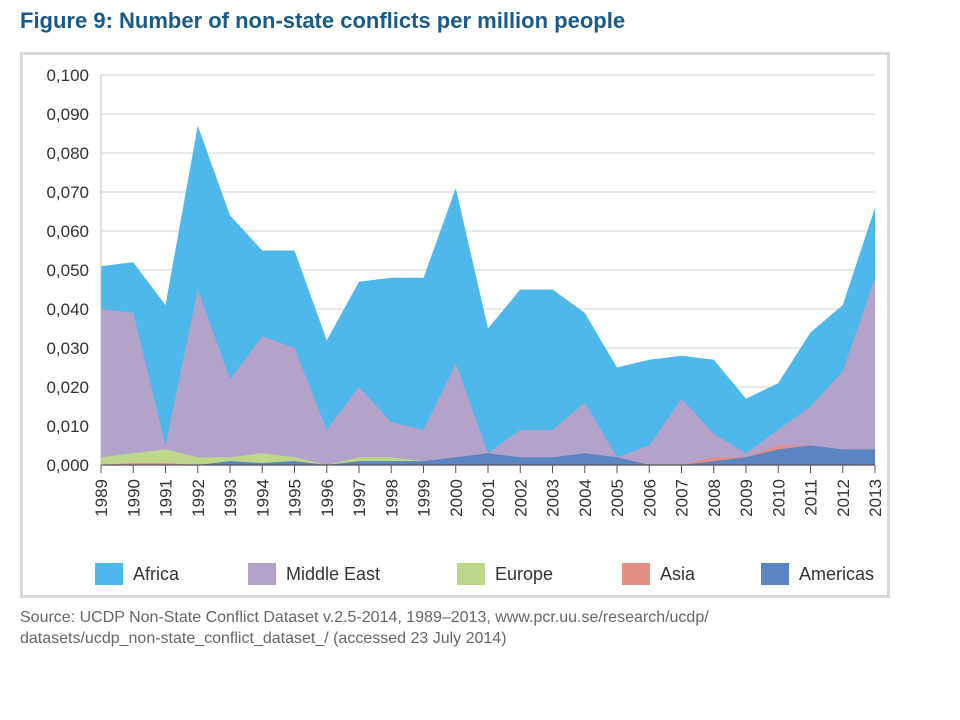 This screenshot has width=960, height=720. What do you see at coordinates (67, 387) in the screenshot?
I see `y-tick-label: 0,020` at bounding box center [67, 387].